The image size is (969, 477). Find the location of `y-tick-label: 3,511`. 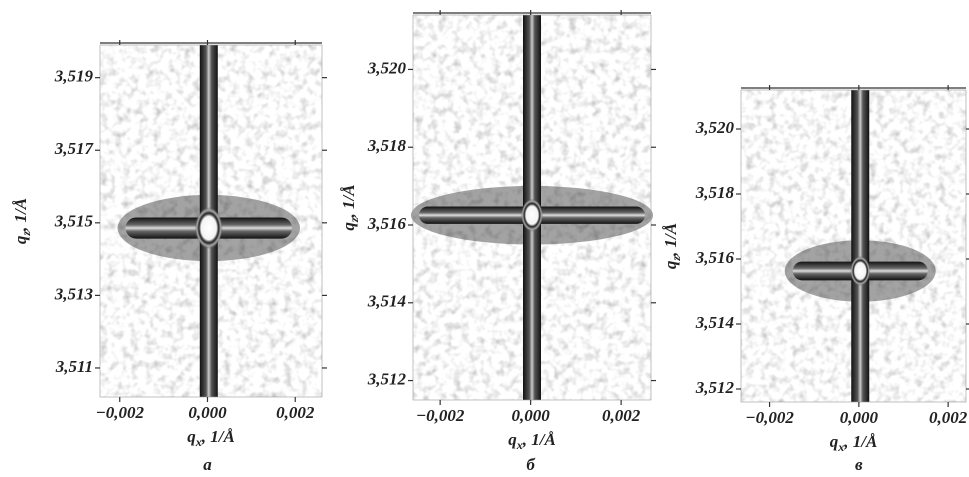

y-tick-label: 3,511 is located at coordinates (74, 366).